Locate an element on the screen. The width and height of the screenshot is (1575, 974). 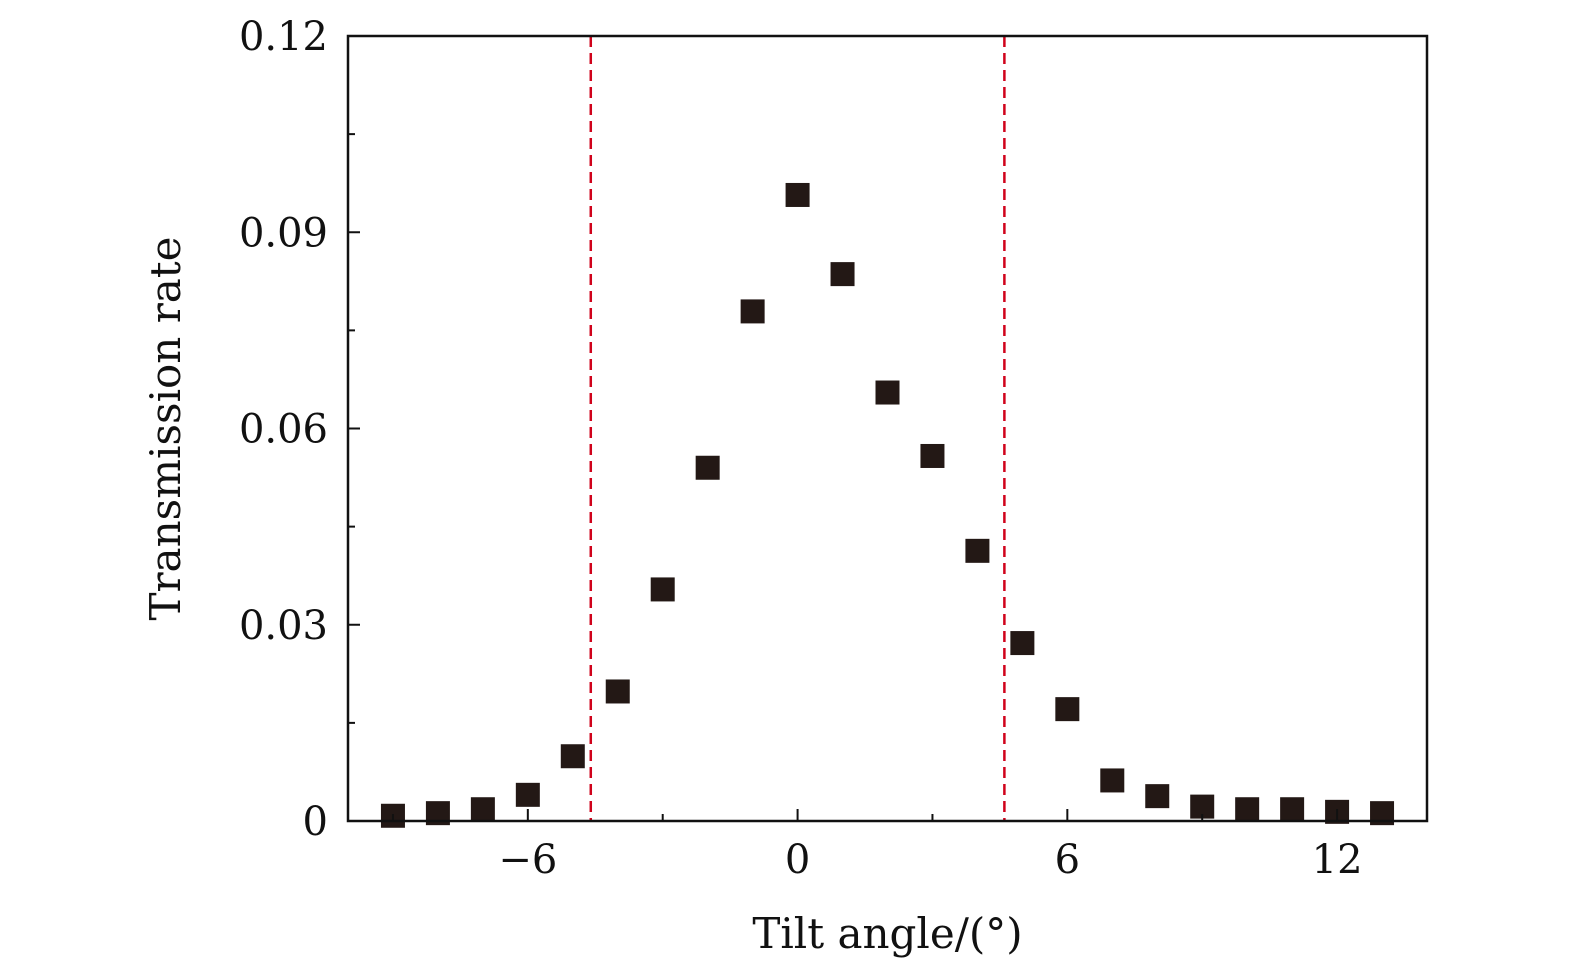
x-tick-label: −6 is located at coordinates (527, 860).